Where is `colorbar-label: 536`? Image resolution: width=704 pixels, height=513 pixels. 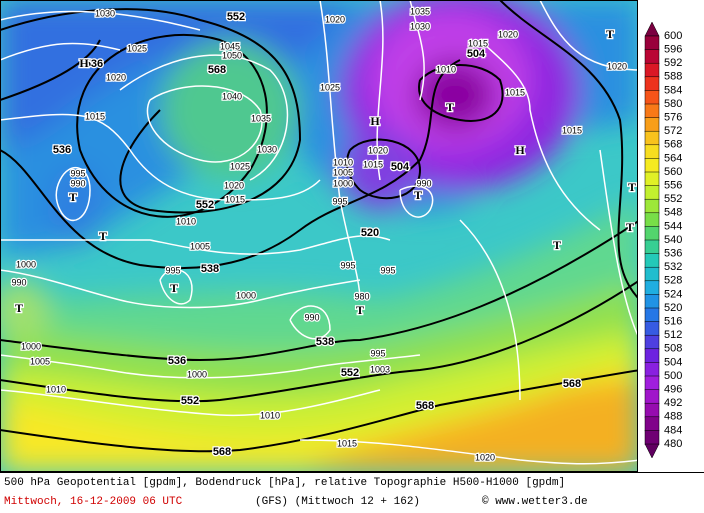
colorbar-label: 536 is located at coordinates (673, 254).